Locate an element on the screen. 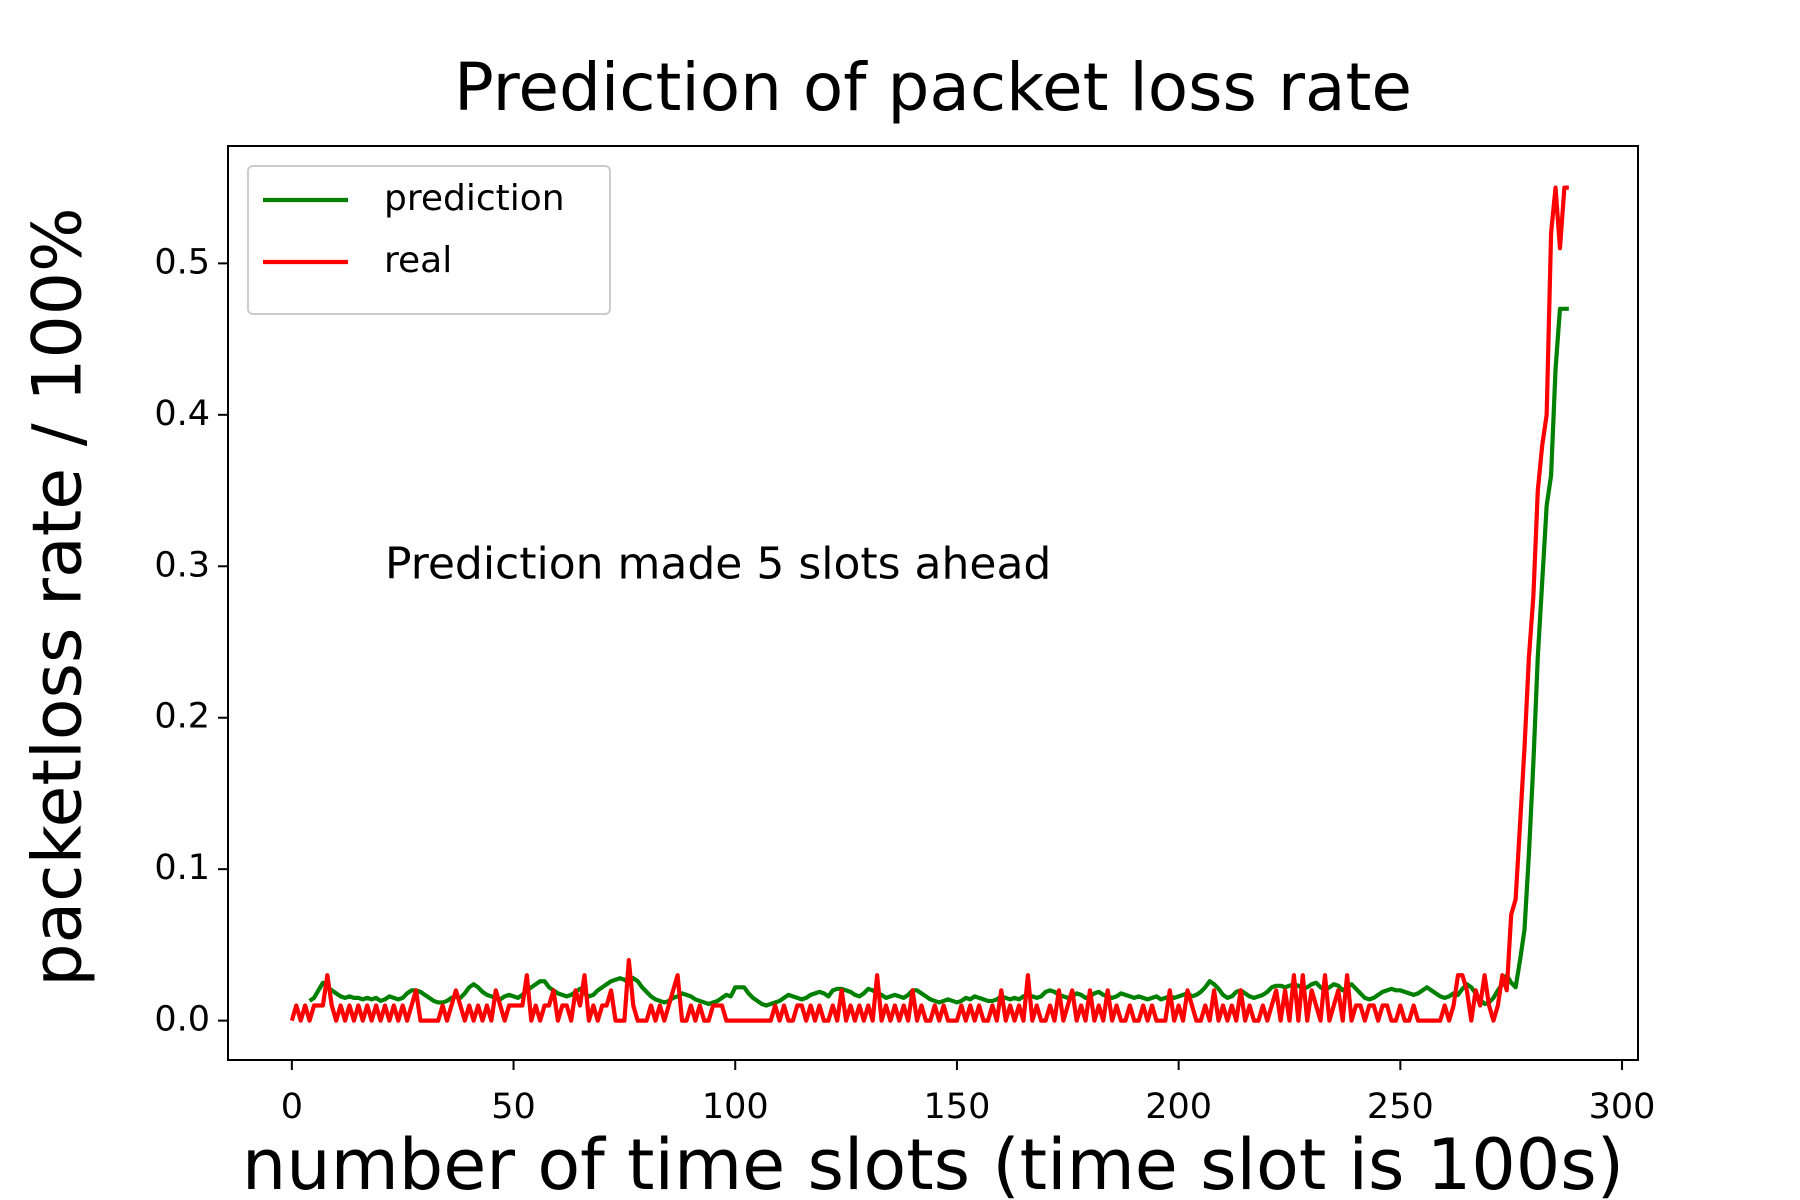 This screenshot has width=1800, height=1200. legend-label: prediction is located at coordinates (474, 198).